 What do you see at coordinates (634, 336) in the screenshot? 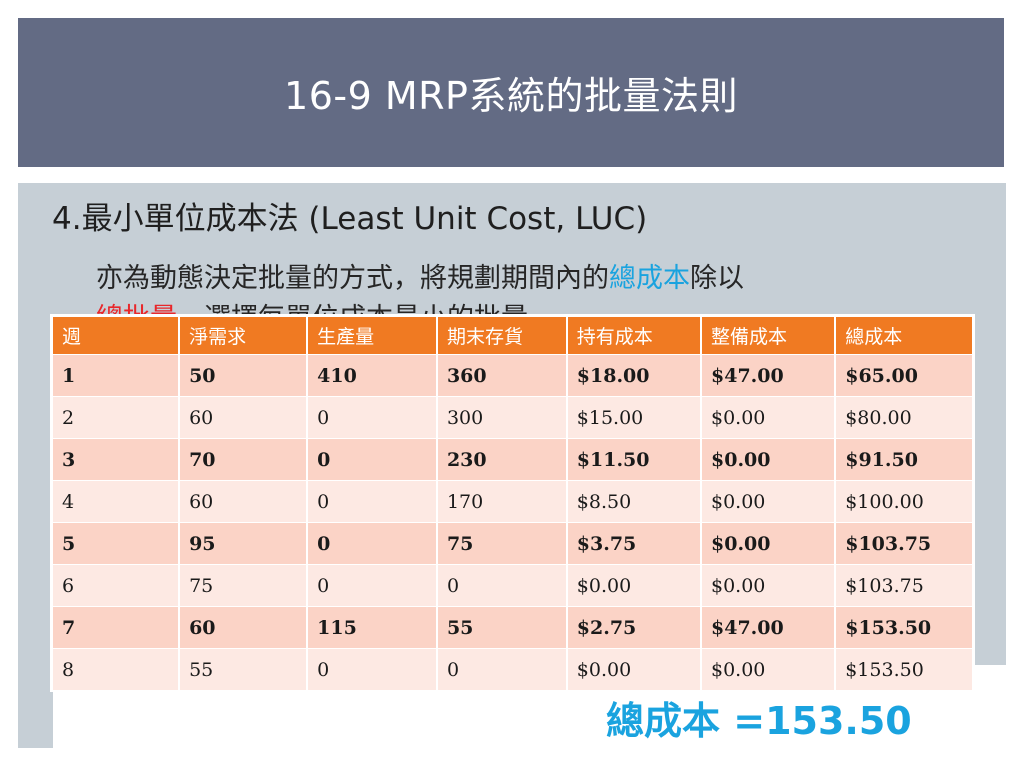
I see `column-header: 持有成本` at bounding box center [634, 336].